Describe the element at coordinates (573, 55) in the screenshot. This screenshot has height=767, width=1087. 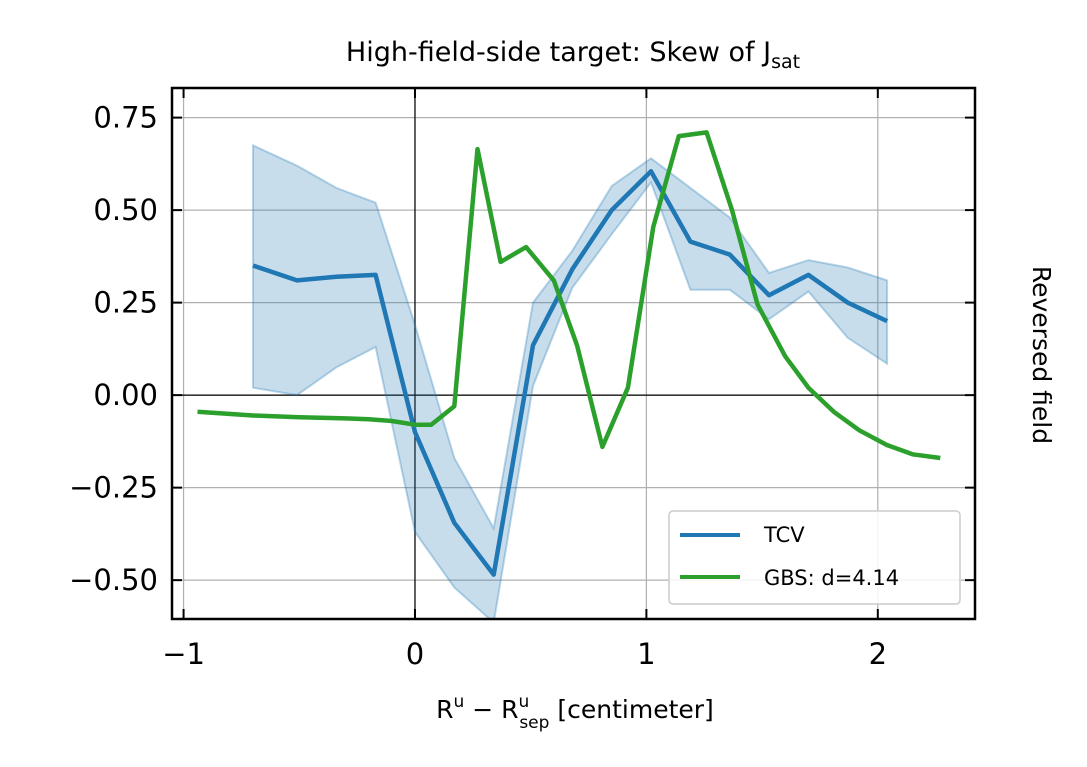
I see `chart-title: High-field-side target: Skew of Jsat` at that location.